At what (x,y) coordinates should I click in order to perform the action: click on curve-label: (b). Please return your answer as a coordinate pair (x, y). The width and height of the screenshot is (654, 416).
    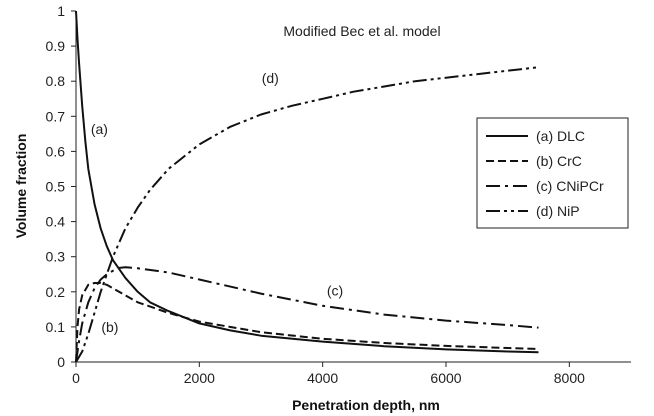
    Looking at the image, I should click on (109, 327).